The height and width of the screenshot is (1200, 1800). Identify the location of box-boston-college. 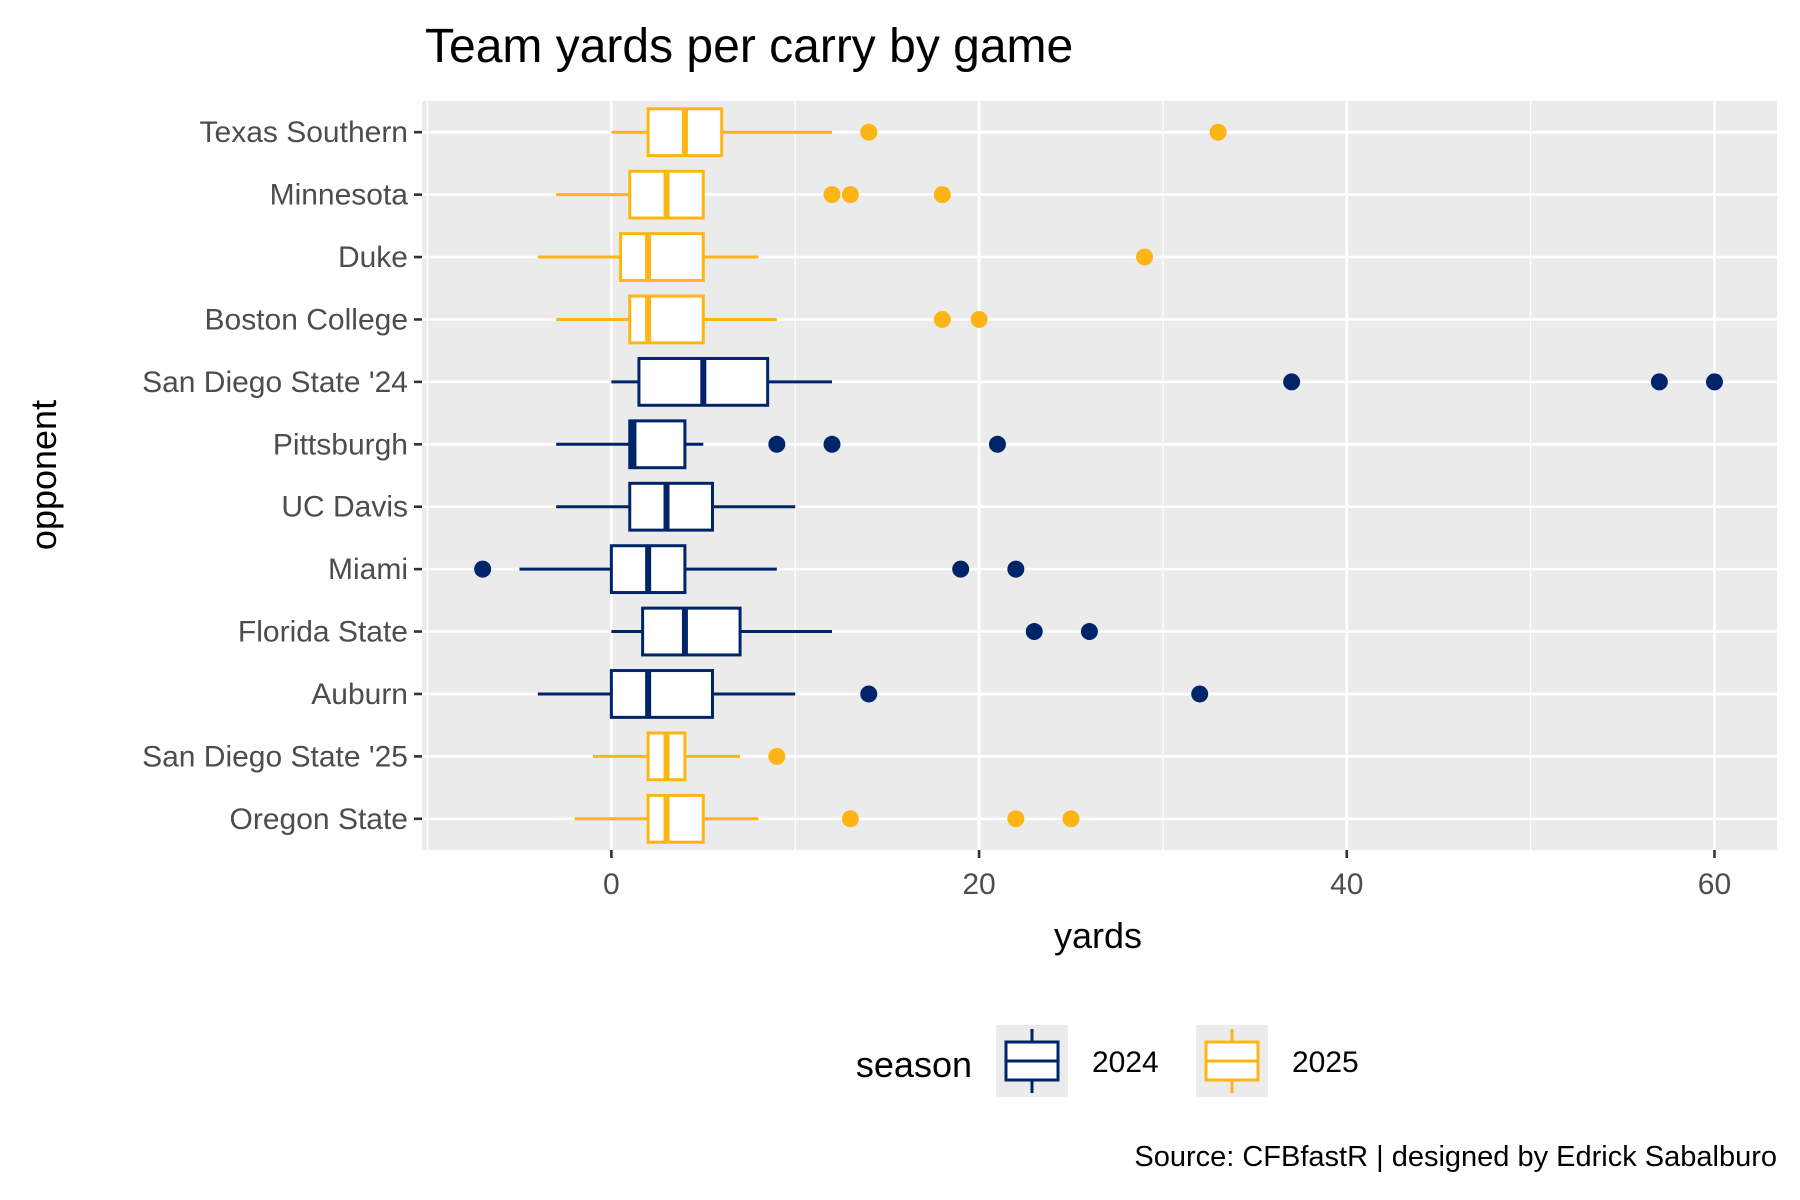
(772, 319).